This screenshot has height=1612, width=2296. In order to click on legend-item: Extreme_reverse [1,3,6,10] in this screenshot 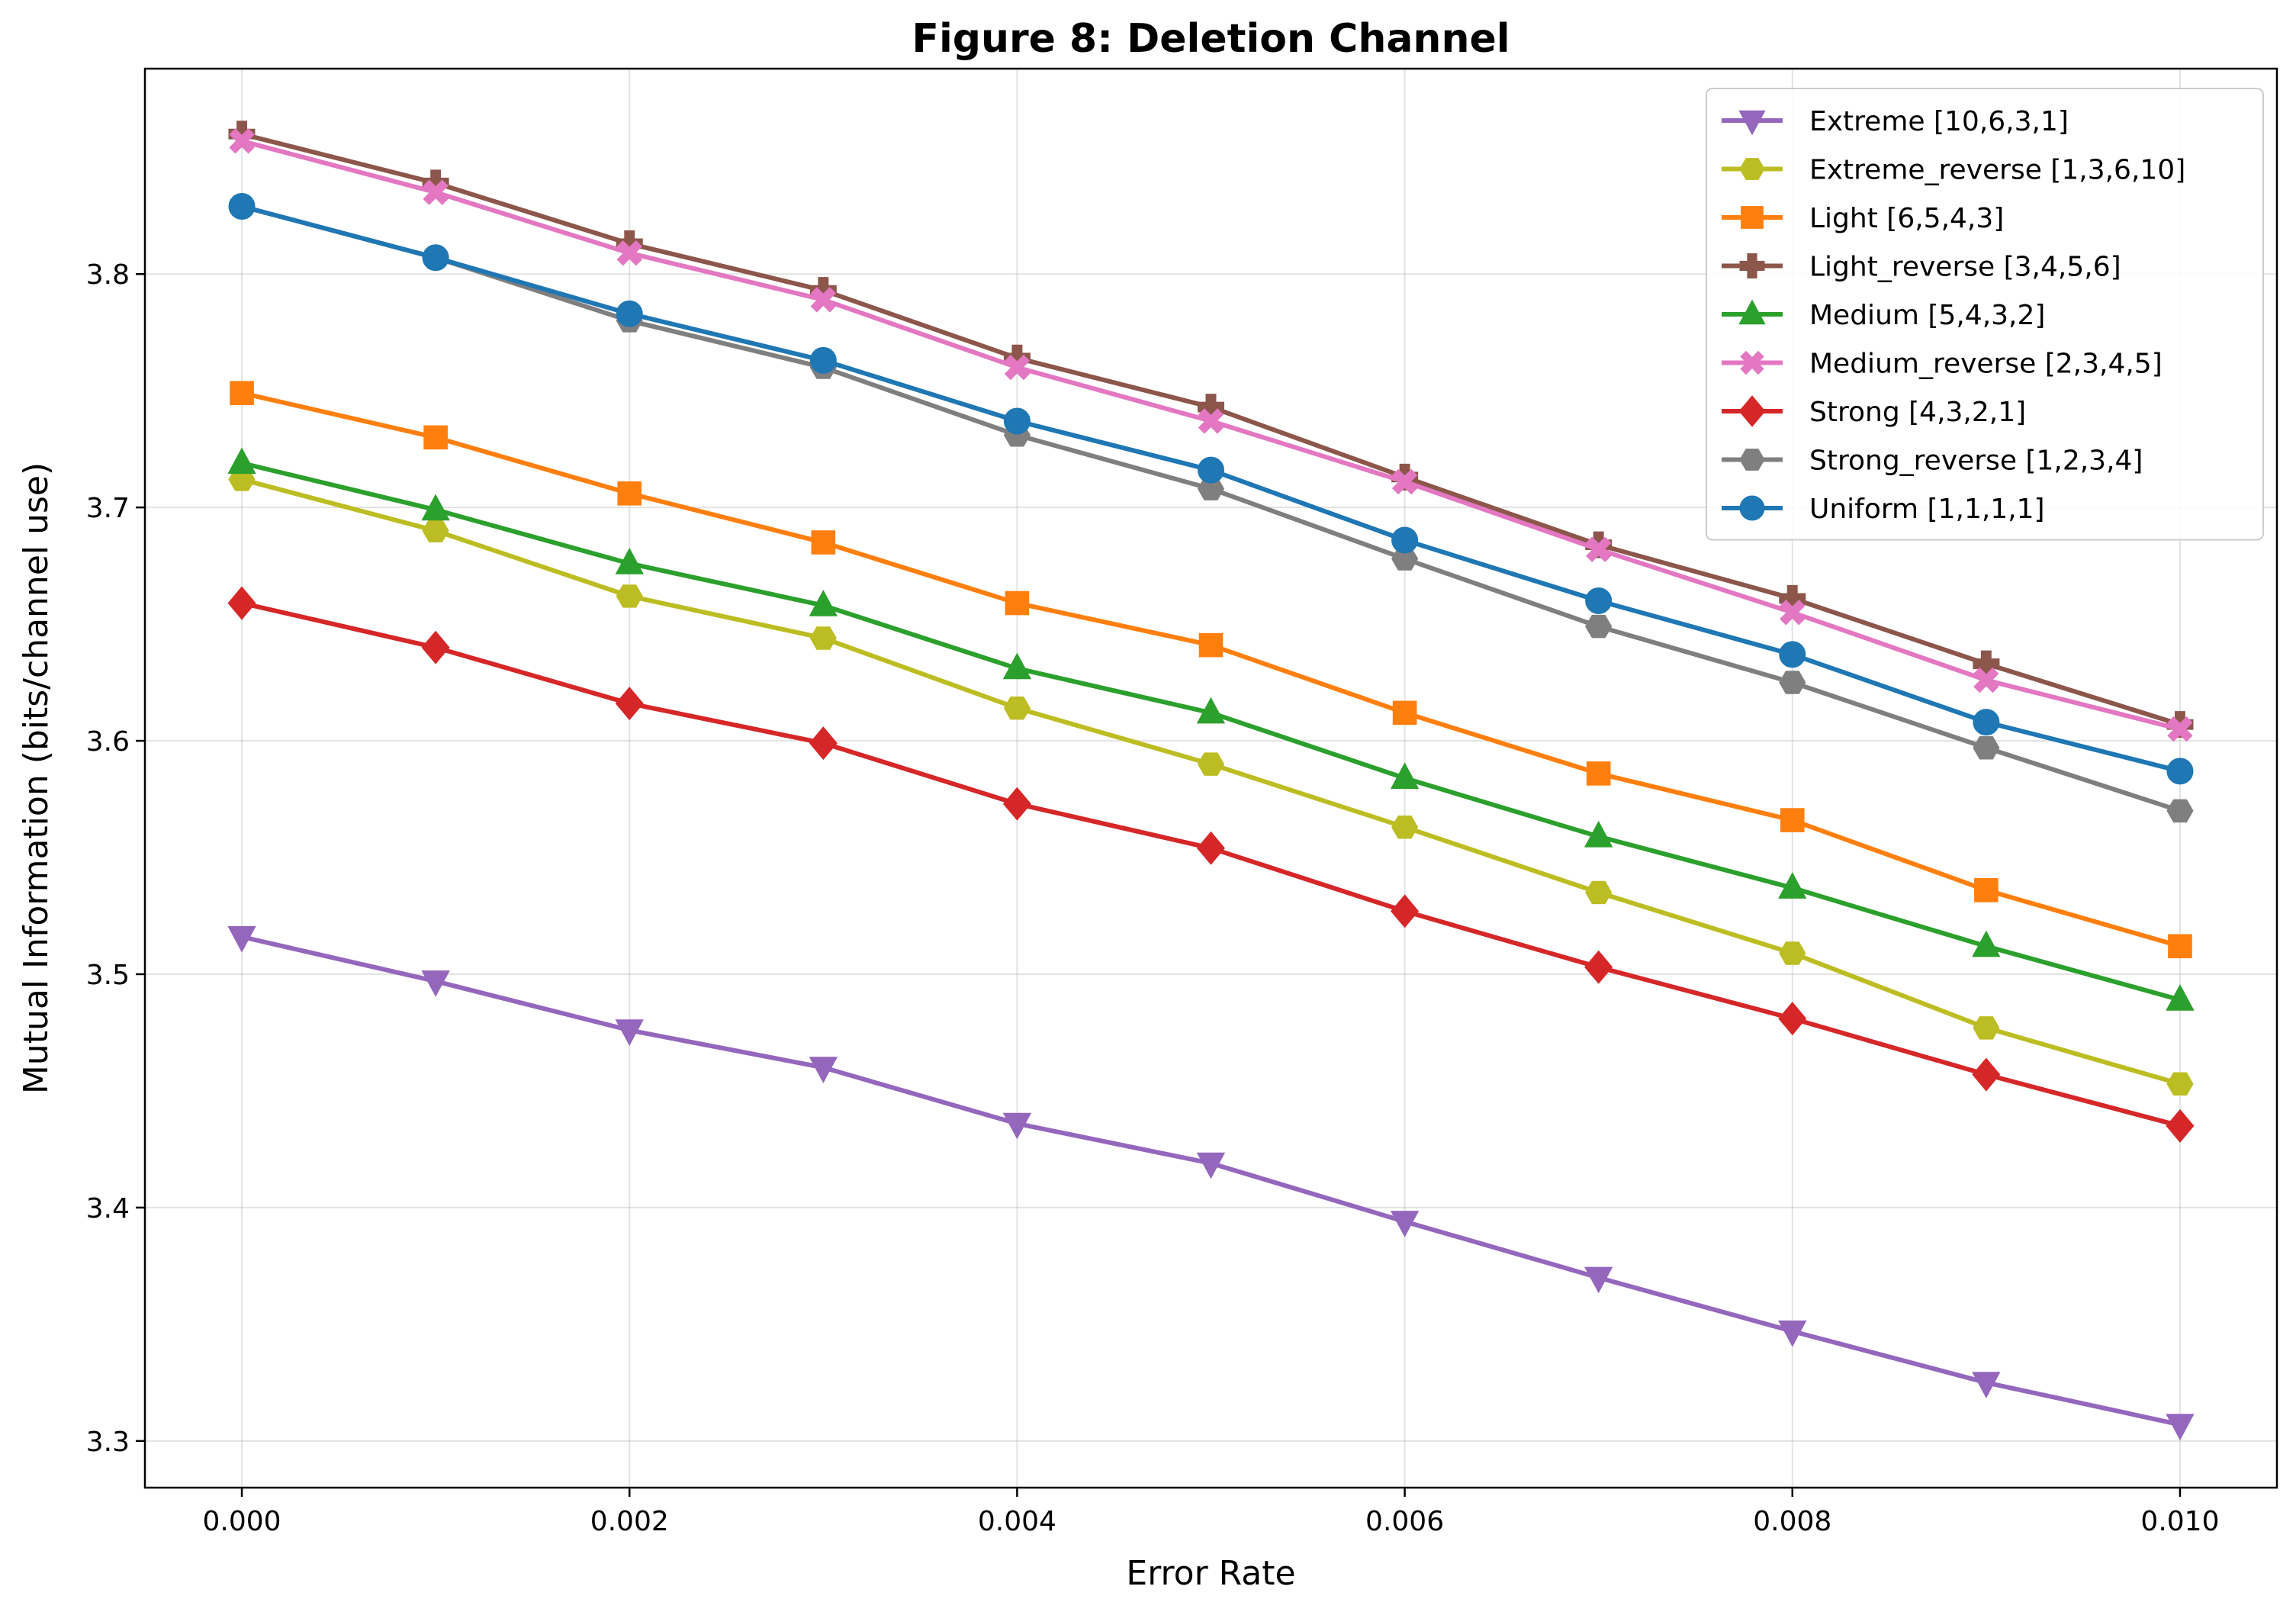, I will do `click(1954, 170)`.